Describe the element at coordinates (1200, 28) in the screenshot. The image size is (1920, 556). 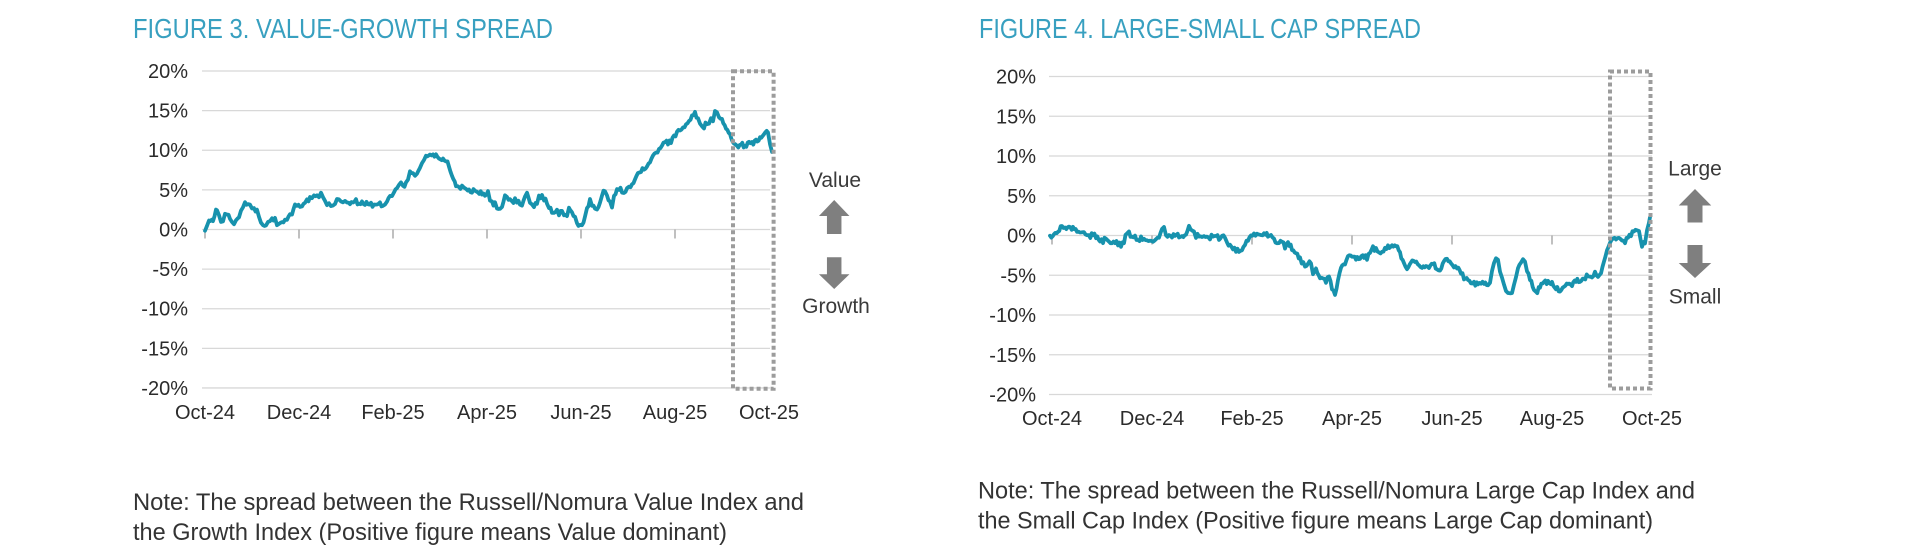
I see `svg-text:FIGURE 4. LARGE-SMALL CAP SPRE: FIGURE 4. LARGE-SMALL CAP SPREAD` at that location.